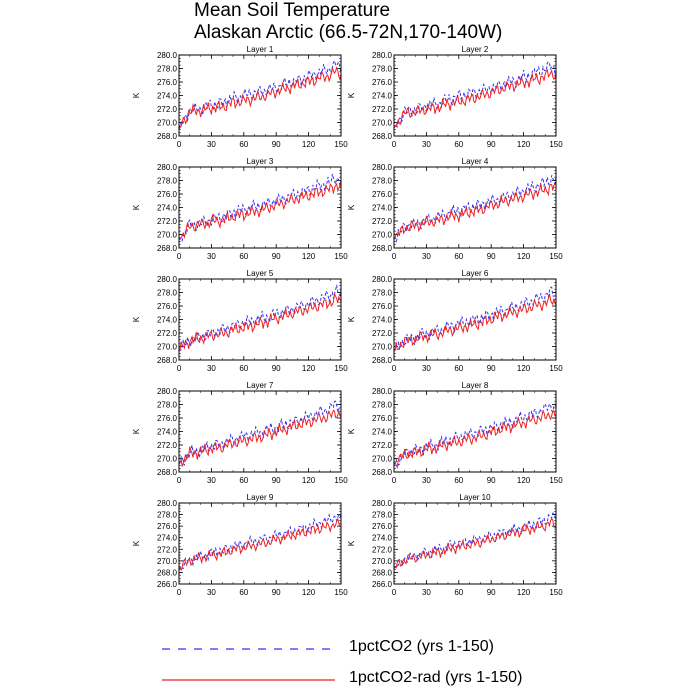 This screenshot has width=700, height=700. What do you see at coordinates (475, 49) in the screenshot?
I see `panel-title: Layer 2` at bounding box center [475, 49].